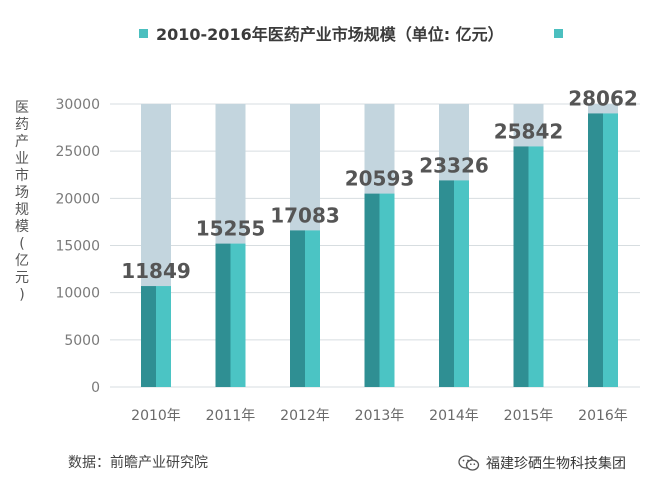 This screenshot has height=496, width=671. Describe the element at coordinates (156, 416) in the screenshot. I see `x-tick-label: 2010年` at that location.